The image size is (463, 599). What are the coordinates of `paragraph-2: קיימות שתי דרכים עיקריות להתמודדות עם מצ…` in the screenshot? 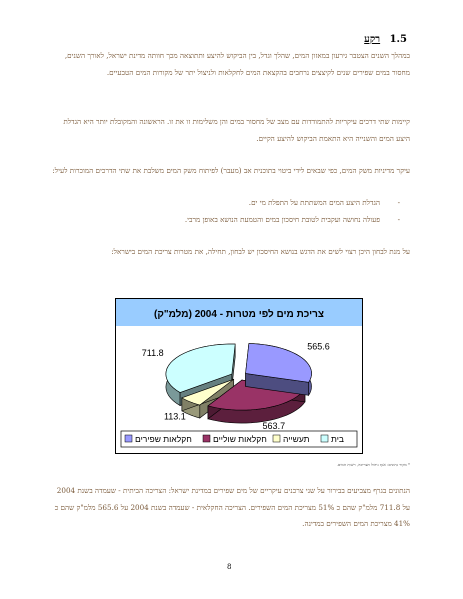 It's located at (236, 130).